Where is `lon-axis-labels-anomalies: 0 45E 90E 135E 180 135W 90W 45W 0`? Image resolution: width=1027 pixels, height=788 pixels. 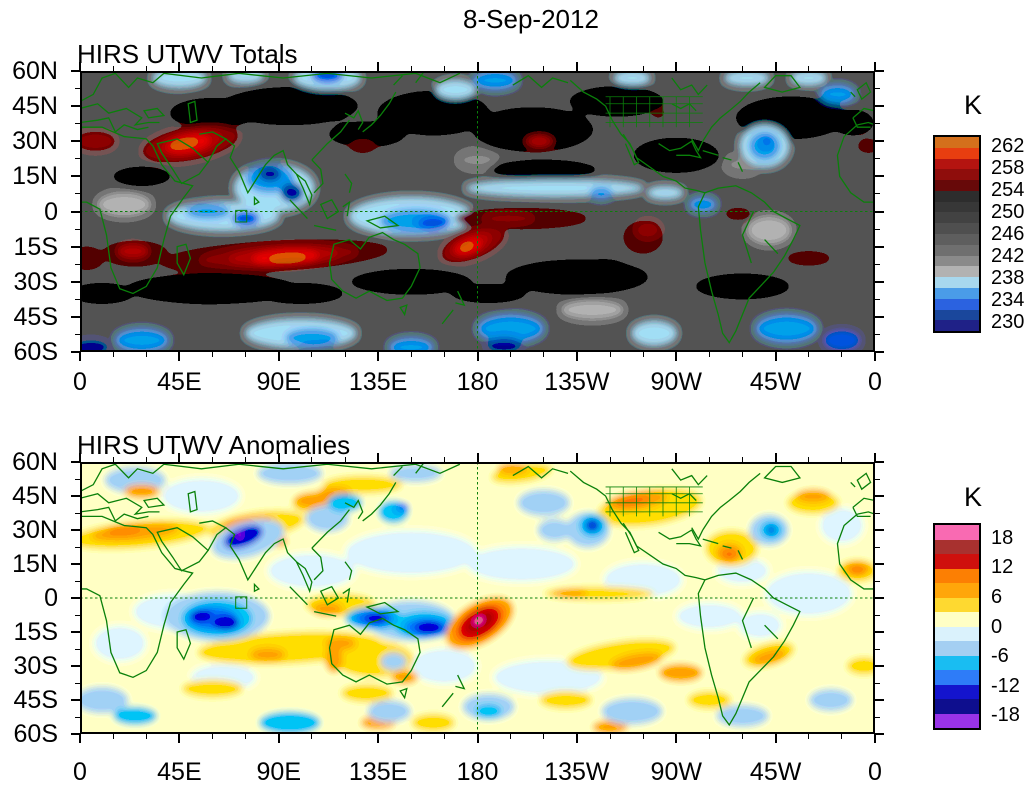
lon-axis-labels-anomalies: 0 45E 90E 135E 180 135W 90W 45W 0 is located at coordinates (477, 772).